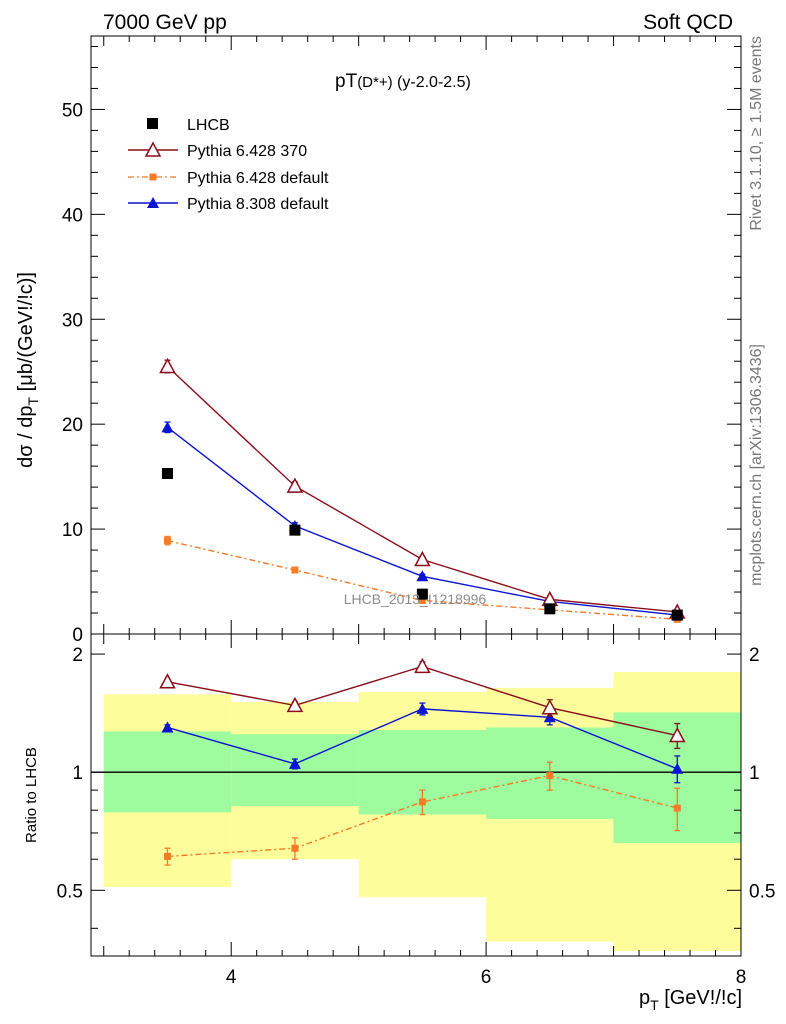  Describe the element at coordinates (486, 977) in the screenshot. I see `x-tick-label: 6` at that location.